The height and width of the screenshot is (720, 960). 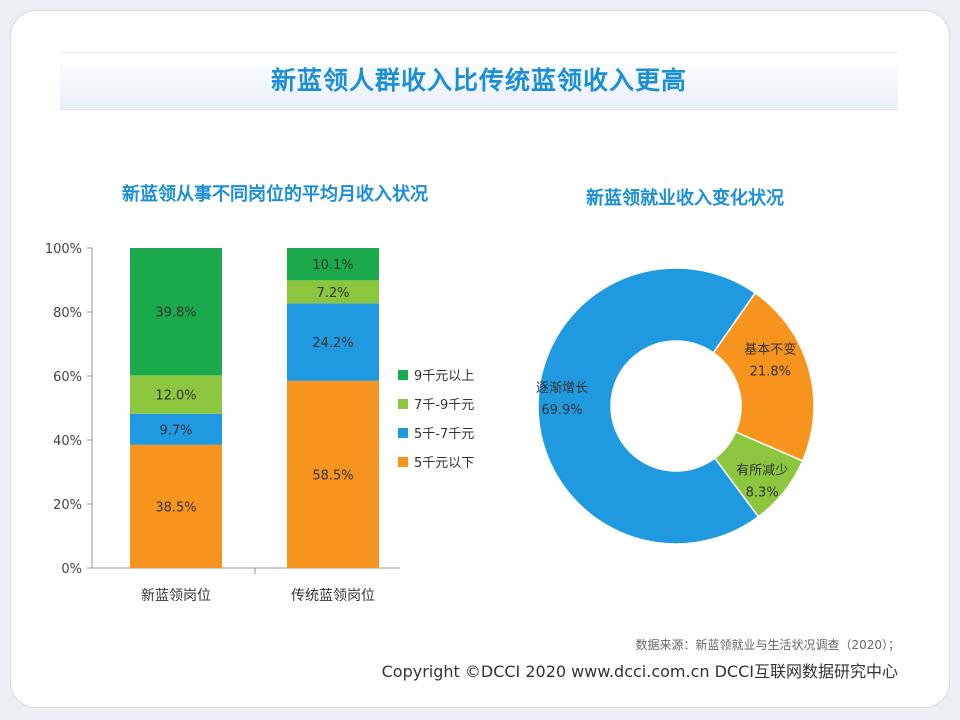 I want to click on donut-chart-title: 新蓝领就业收入变化状况, so click(x=685, y=198).